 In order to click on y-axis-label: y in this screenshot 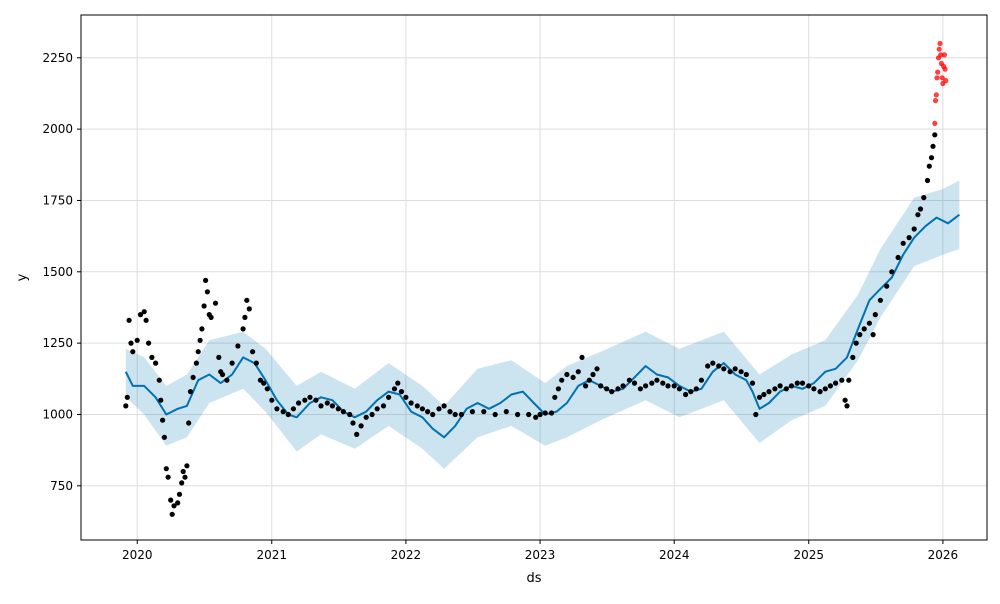, I will do `click(22, 277)`.